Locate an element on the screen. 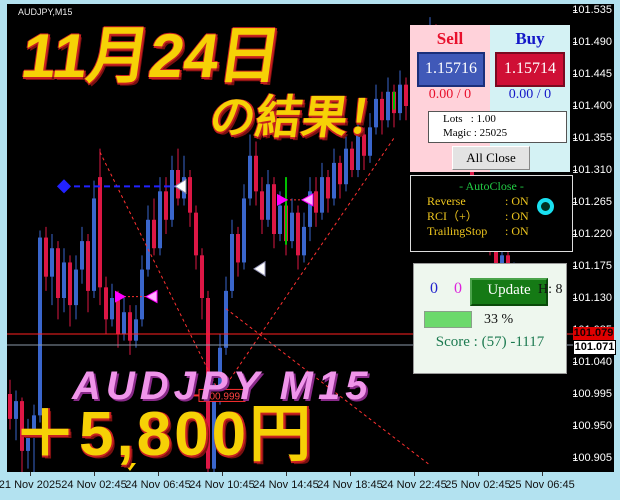 The width and height of the screenshot is (620, 500). progress-fill is located at coordinates (448, 319).